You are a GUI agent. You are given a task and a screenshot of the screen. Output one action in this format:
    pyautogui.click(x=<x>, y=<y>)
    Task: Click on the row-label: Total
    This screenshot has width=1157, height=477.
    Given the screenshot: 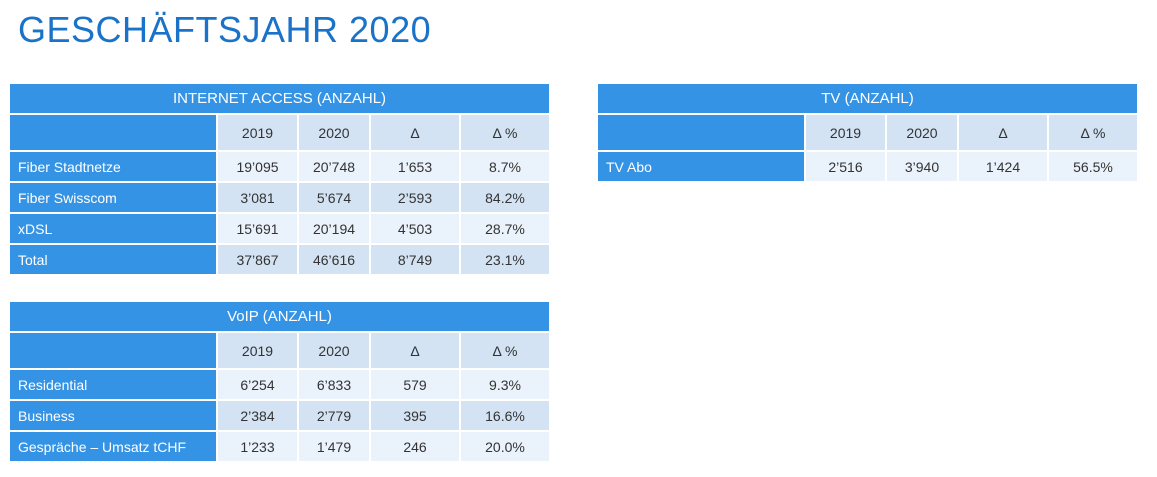 What is the action you would take?
    pyautogui.click(x=113, y=259)
    